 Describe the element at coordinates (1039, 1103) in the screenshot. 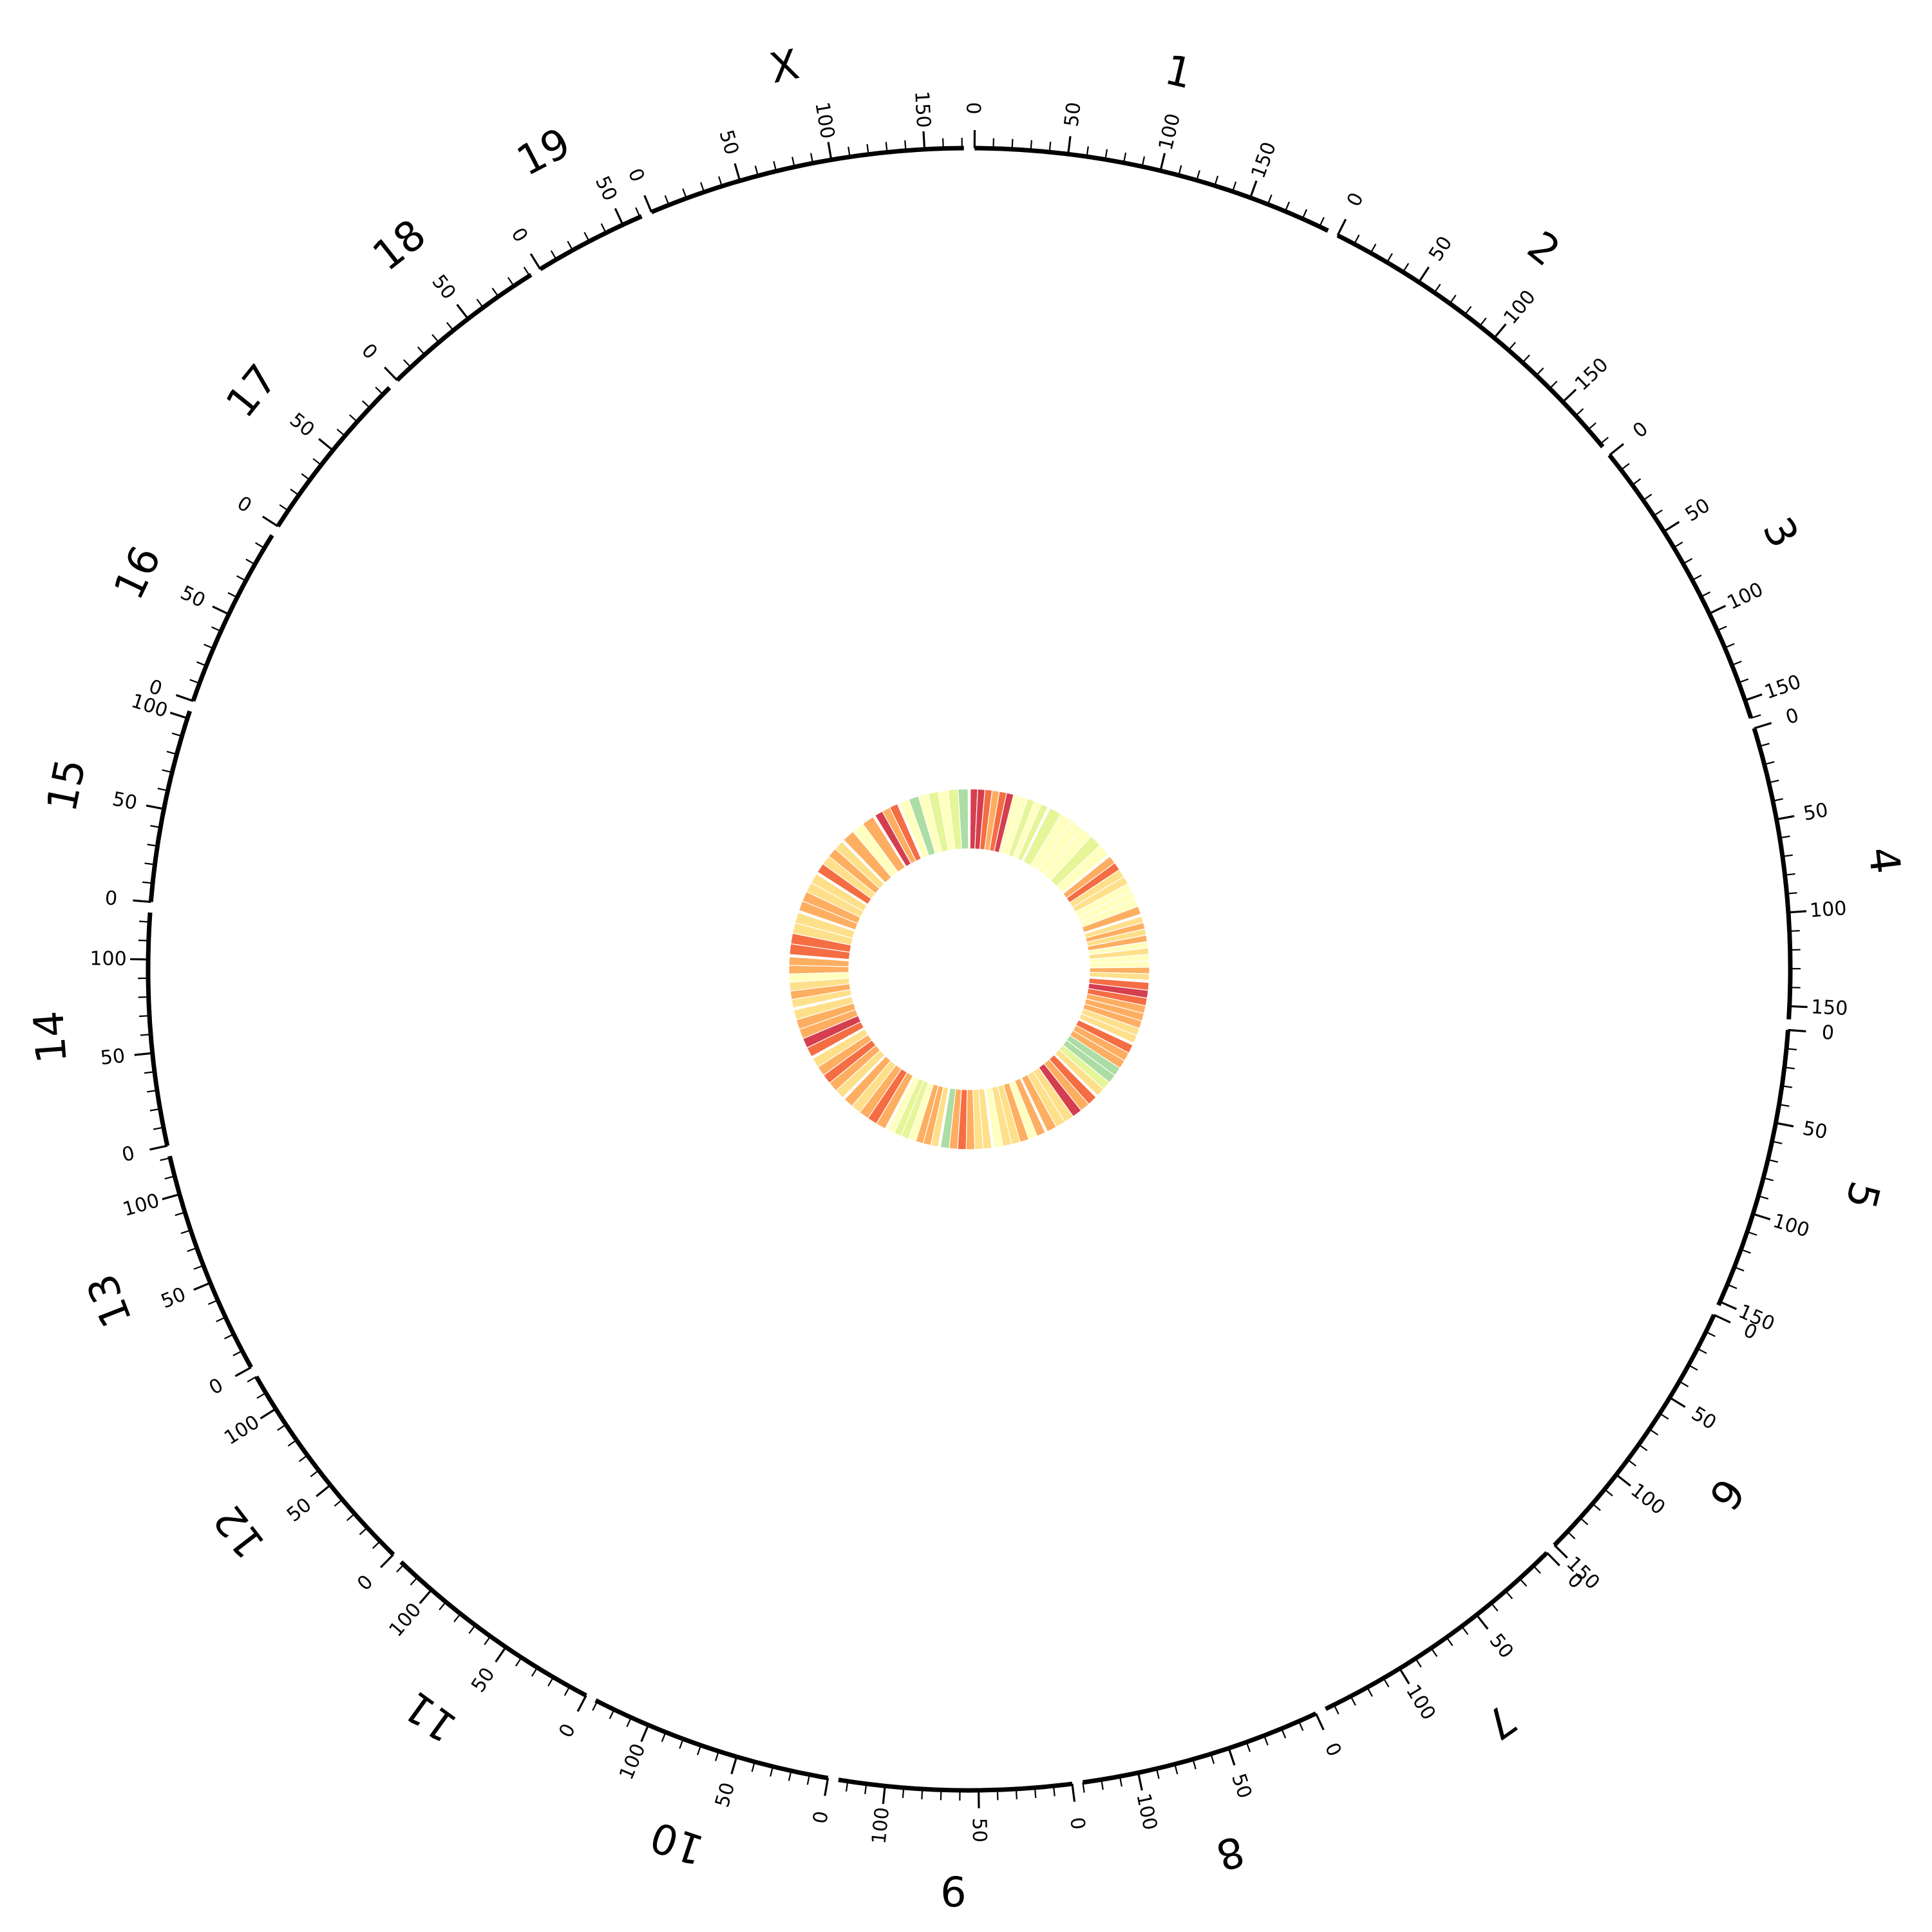

I see `chrom-7-heatmap-cell` at that location.